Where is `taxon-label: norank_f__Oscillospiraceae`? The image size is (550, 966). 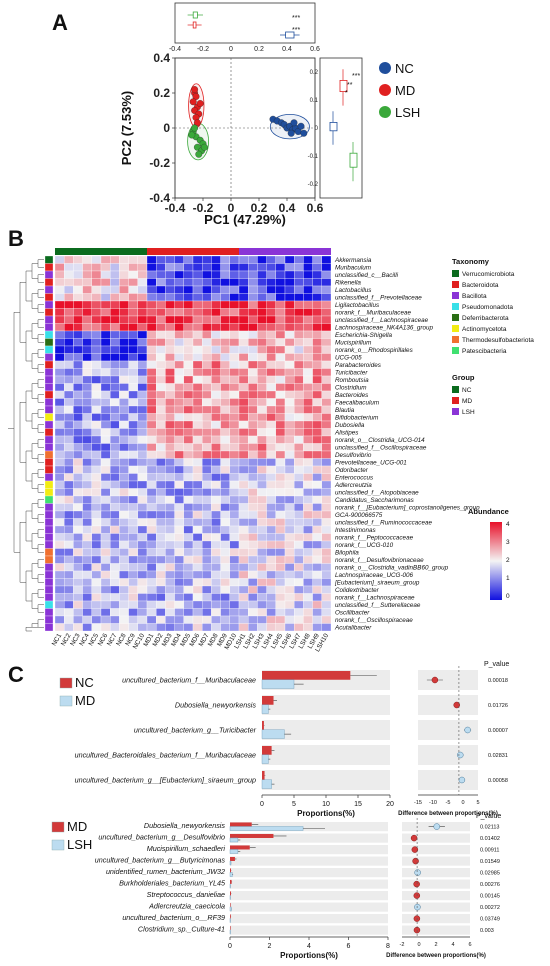
taxon-label: norank_f__Oscillospiraceae is located at coordinates (374, 620).